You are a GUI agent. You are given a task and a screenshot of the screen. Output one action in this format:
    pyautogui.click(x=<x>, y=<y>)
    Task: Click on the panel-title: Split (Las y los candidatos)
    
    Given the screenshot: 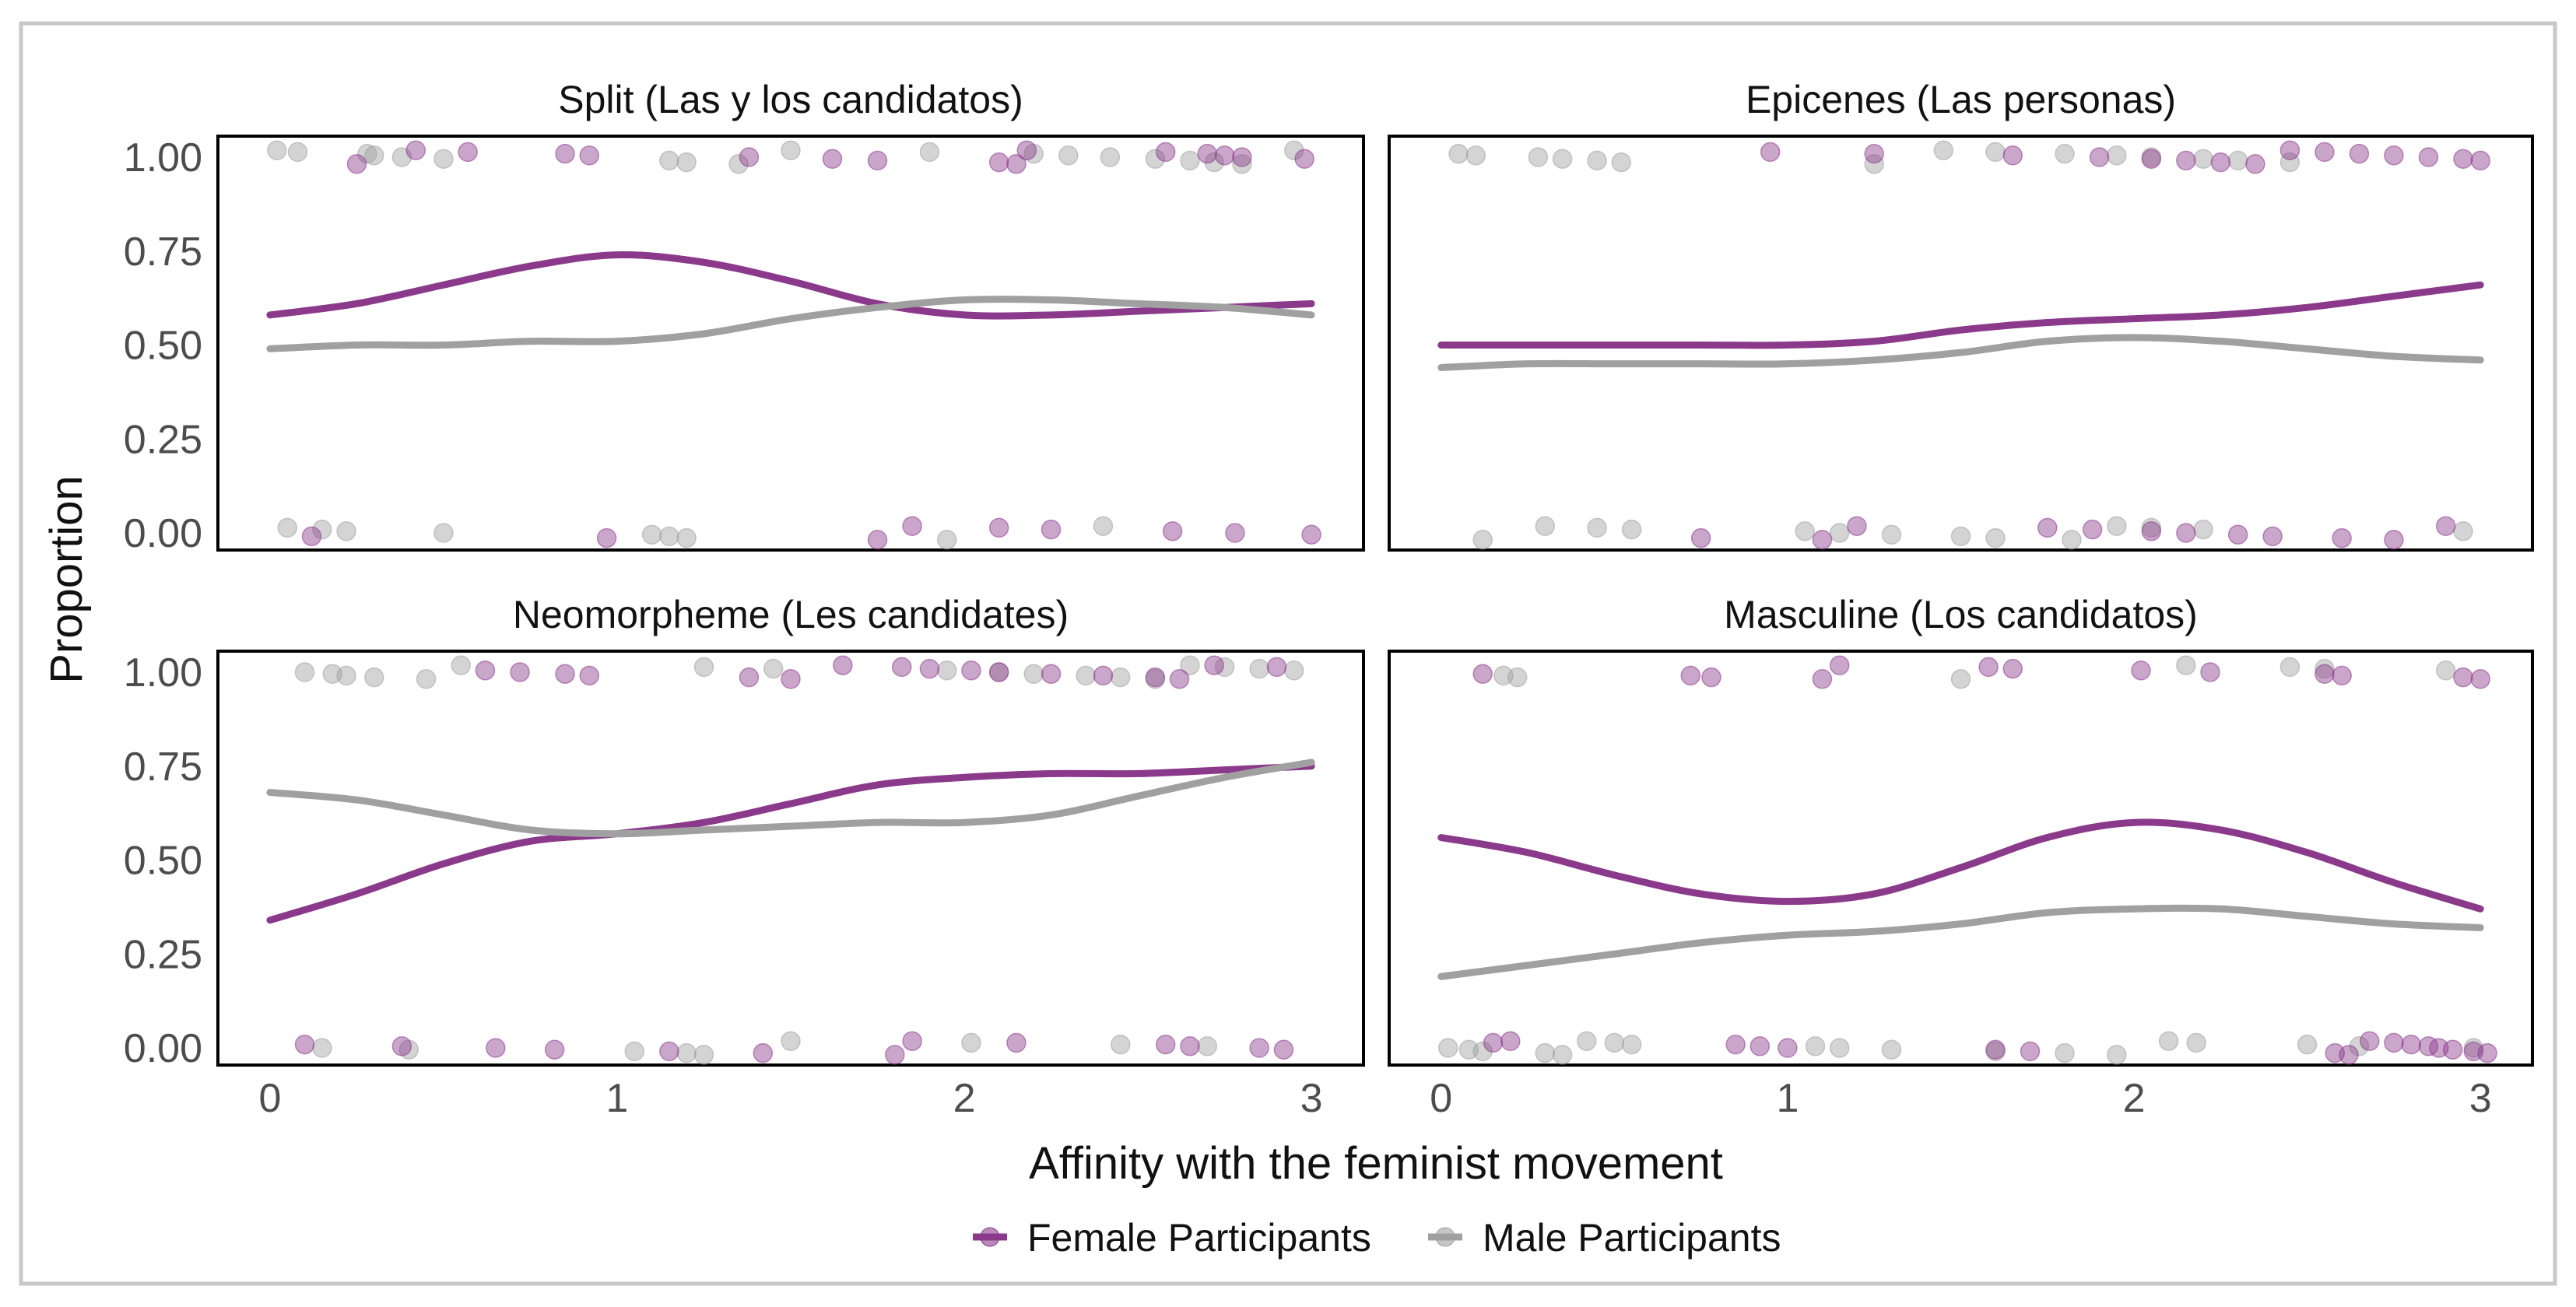 What is the action you would take?
    pyautogui.click(x=791, y=99)
    